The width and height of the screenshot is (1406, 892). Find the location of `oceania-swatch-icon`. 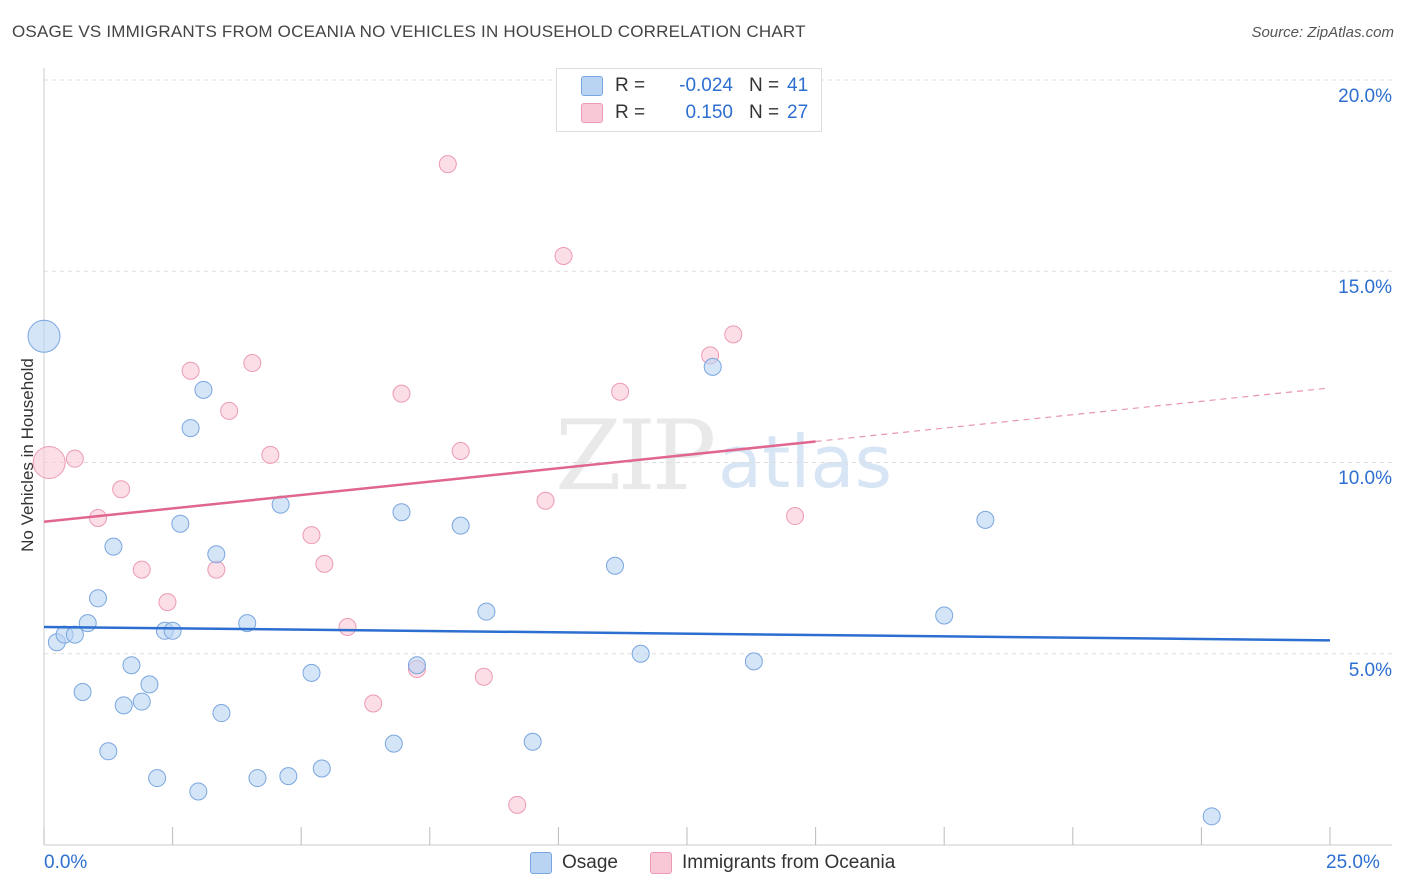

oceania-swatch-icon is located at coordinates (592, 113).